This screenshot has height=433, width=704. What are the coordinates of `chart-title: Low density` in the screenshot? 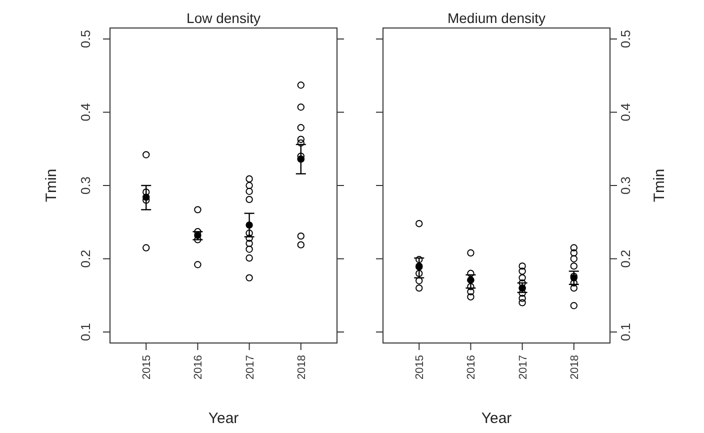 It's located at (223, 18).